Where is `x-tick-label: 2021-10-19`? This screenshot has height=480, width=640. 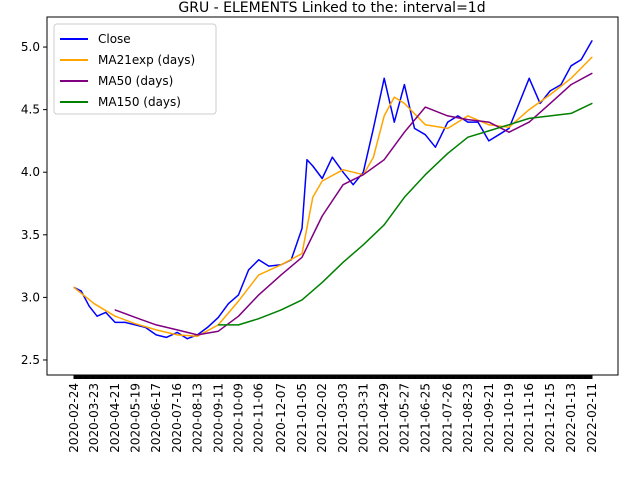
x-tick-label: 2021-10-19 is located at coordinates (509, 418).